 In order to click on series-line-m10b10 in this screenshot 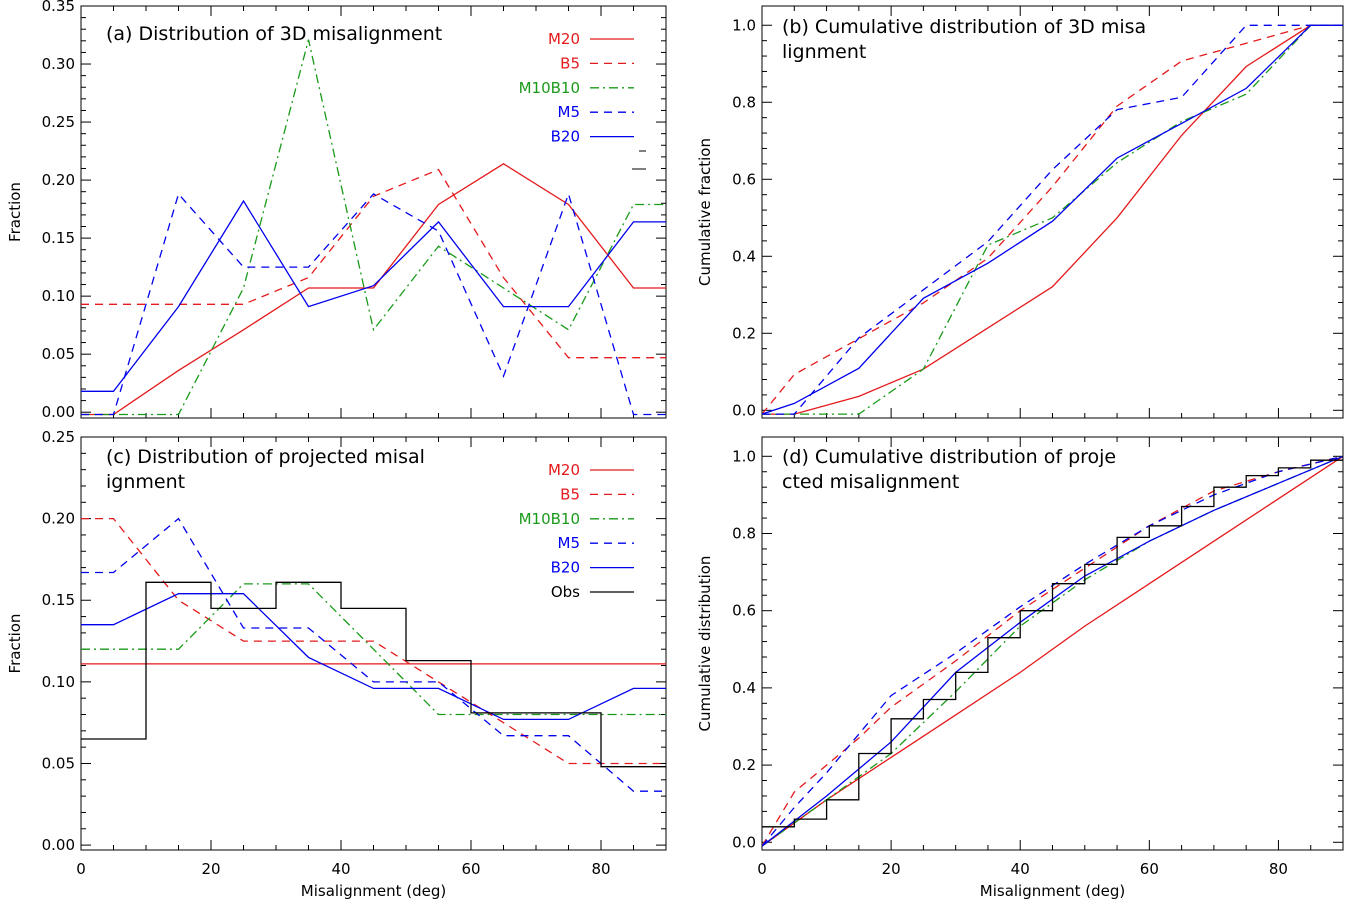, I will do `click(373, 649)`.